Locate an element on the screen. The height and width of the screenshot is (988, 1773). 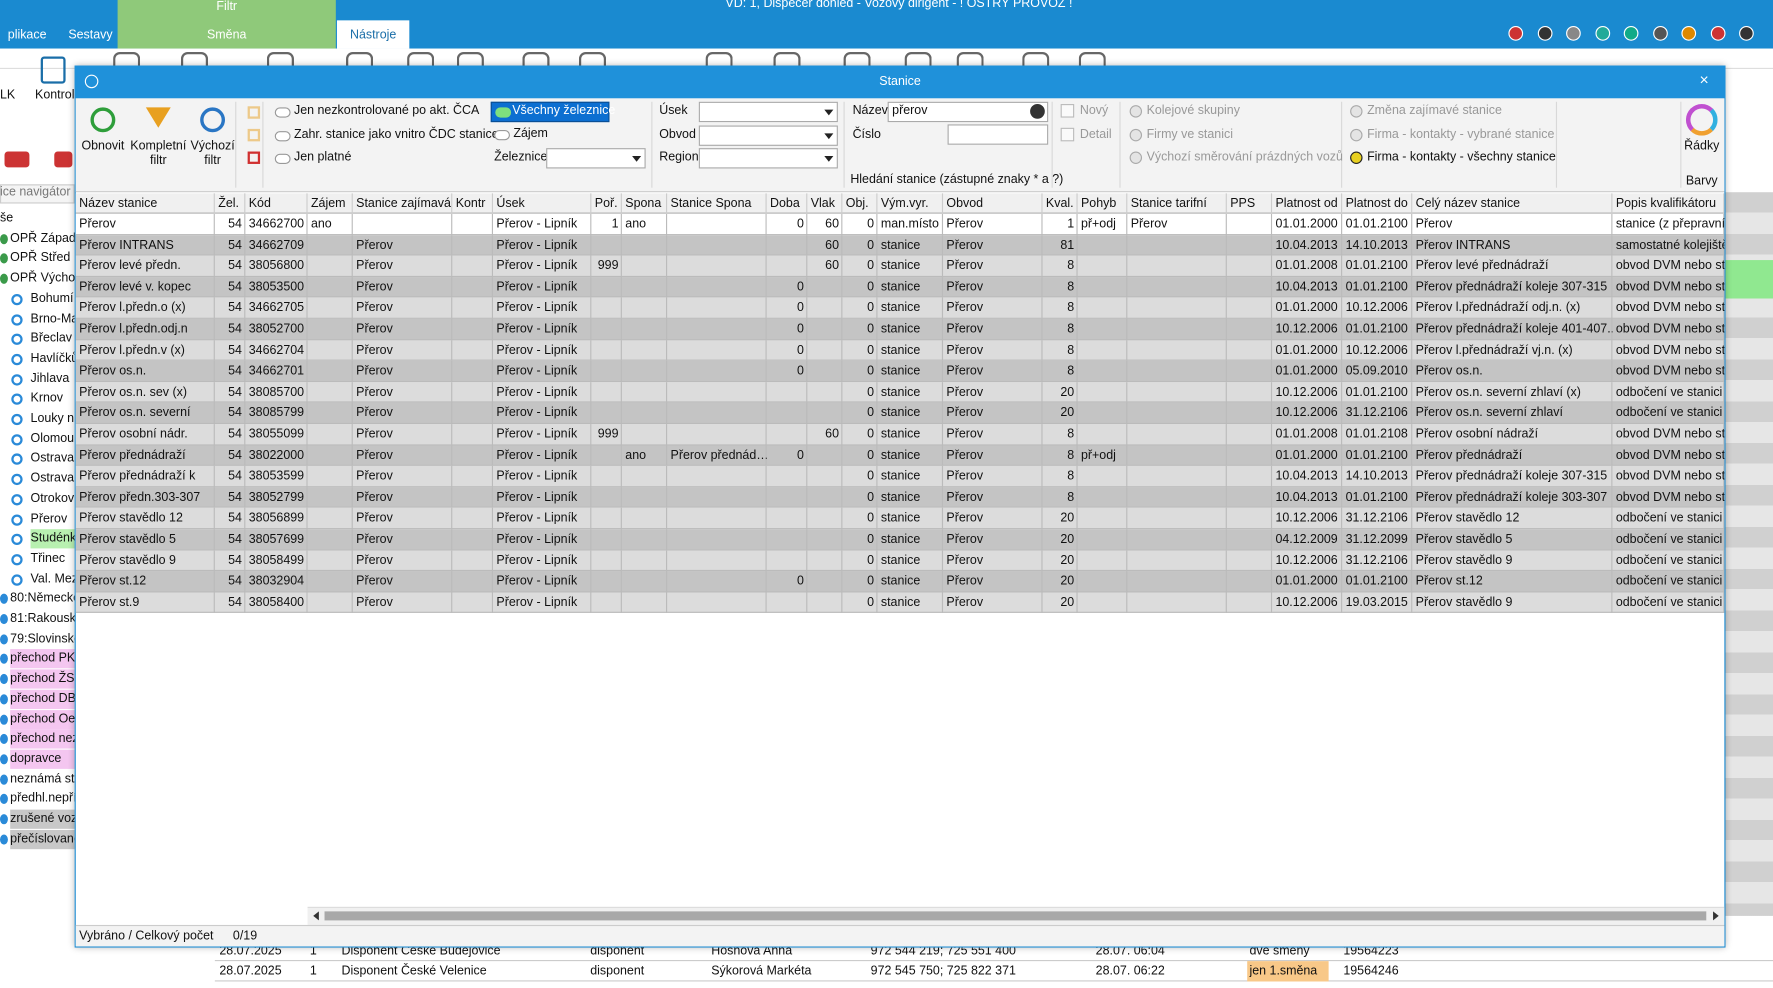
tree-item: Přerov is located at coordinates (49, 518).